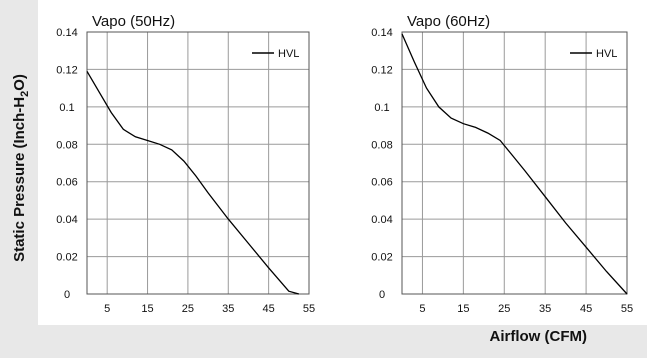 The width and height of the screenshot is (647, 358). Describe the element at coordinates (309, 309) in the screenshot. I see `chart-1-x-tick-label: 55` at that location.